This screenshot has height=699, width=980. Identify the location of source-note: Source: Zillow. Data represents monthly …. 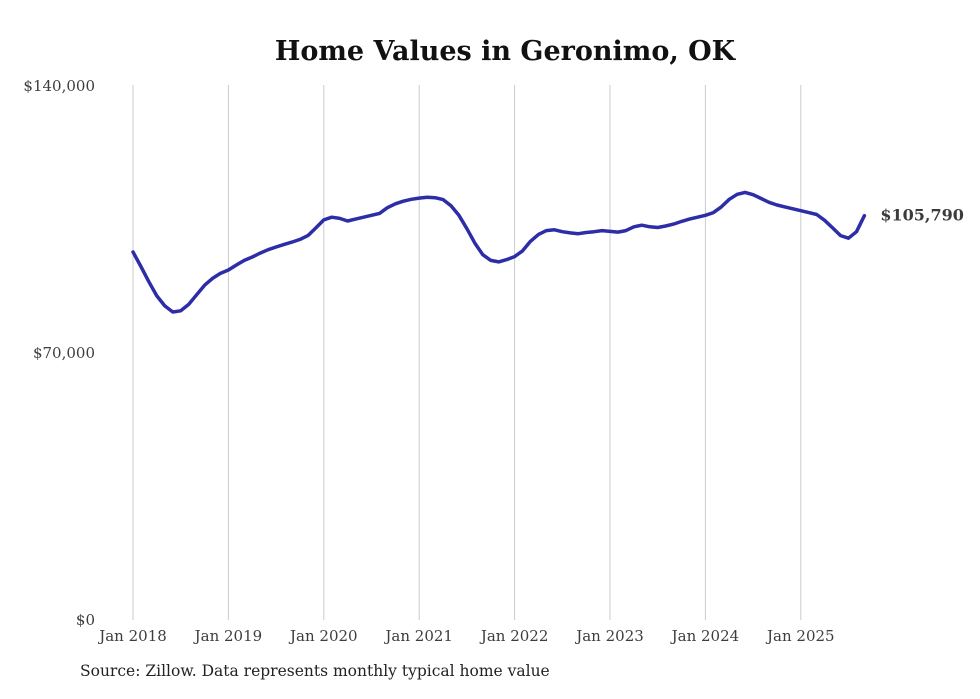
(315, 671).